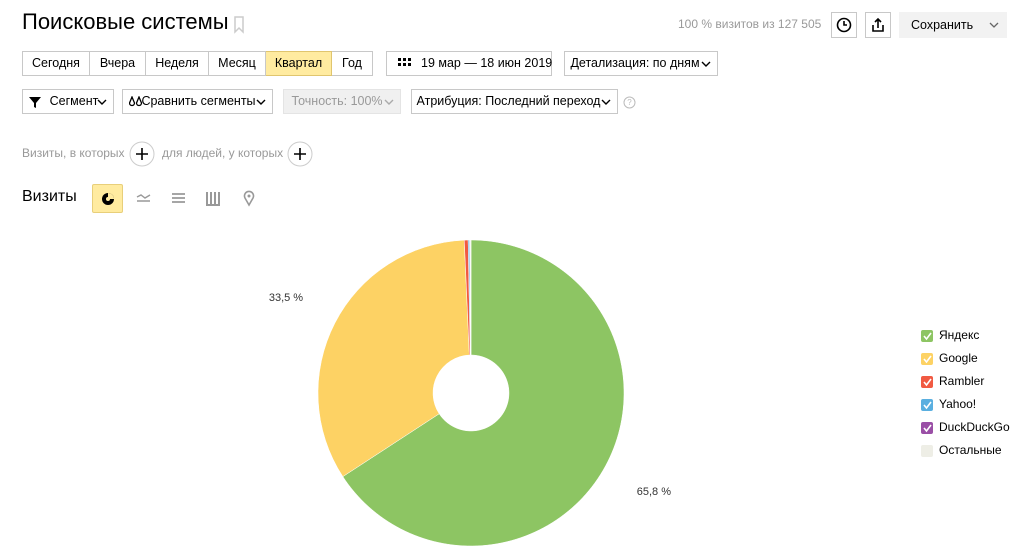 The width and height of the screenshot is (1021, 558). I want to click on period-button: Вчера, so click(118, 63).